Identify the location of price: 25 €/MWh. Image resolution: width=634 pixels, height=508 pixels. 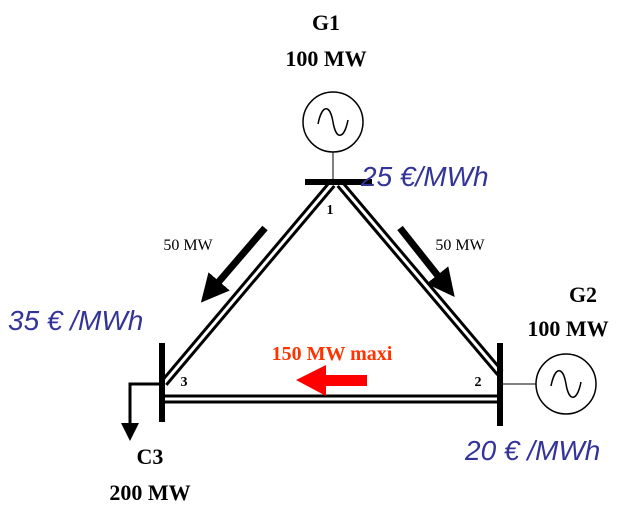
(424, 176).